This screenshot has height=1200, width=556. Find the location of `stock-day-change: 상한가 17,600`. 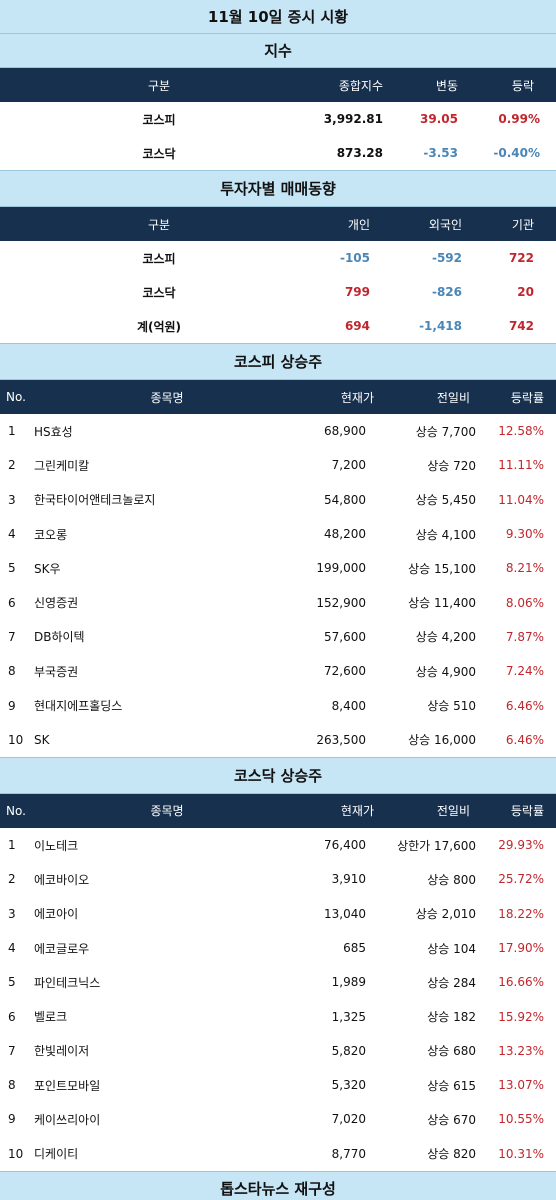

stock-day-change: 상한가 17,600 is located at coordinates (436, 845).